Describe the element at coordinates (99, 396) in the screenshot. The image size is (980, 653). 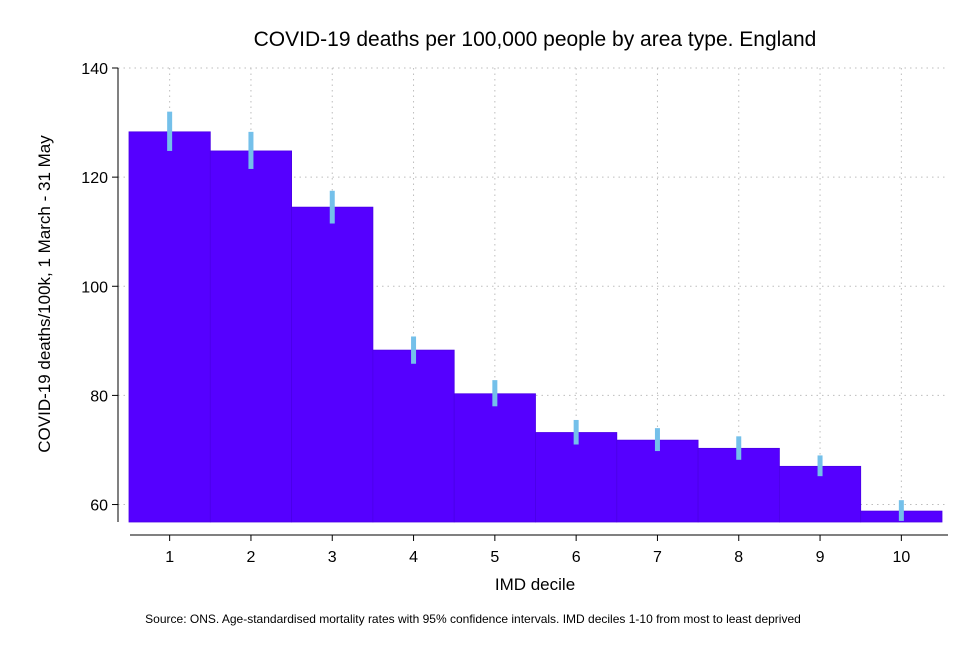
I see `y-tick-label-80: 80` at that location.